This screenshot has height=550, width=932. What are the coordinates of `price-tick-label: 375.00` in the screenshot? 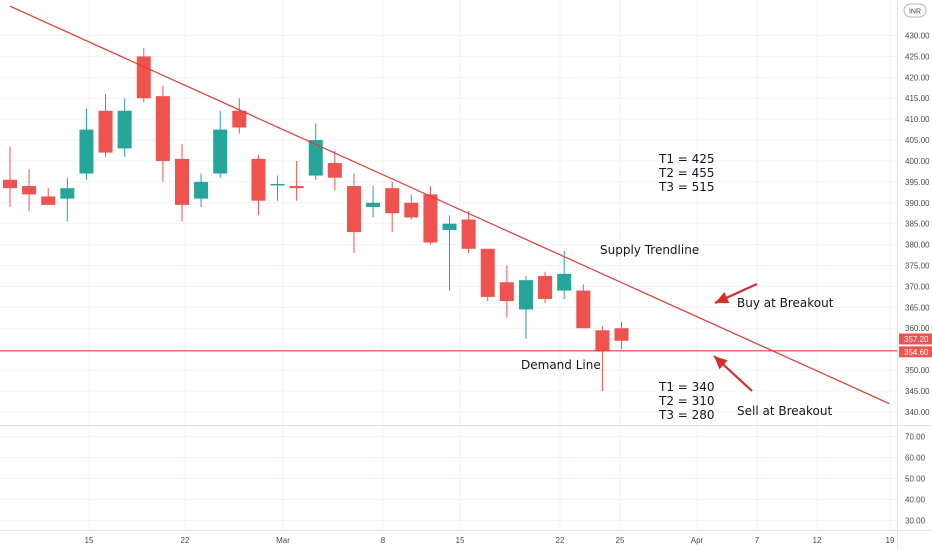 It's located at (917, 266).